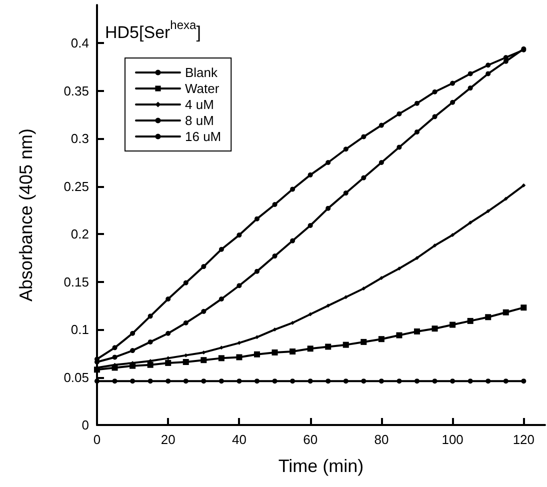 The height and width of the screenshot is (487, 547). Describe the element at coordinates (523, 439) in the screenshot. I see `x-tick-label: 120` at that location.